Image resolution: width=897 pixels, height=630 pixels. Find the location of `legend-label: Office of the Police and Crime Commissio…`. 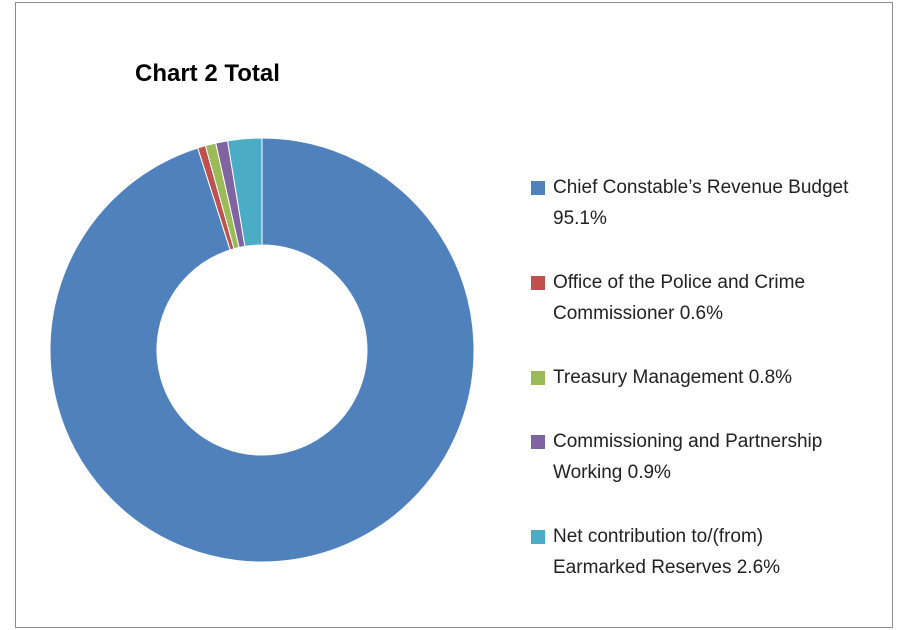

legend-label: Office of the Police and Crime Commissio… is located at coordinates (679, 298).